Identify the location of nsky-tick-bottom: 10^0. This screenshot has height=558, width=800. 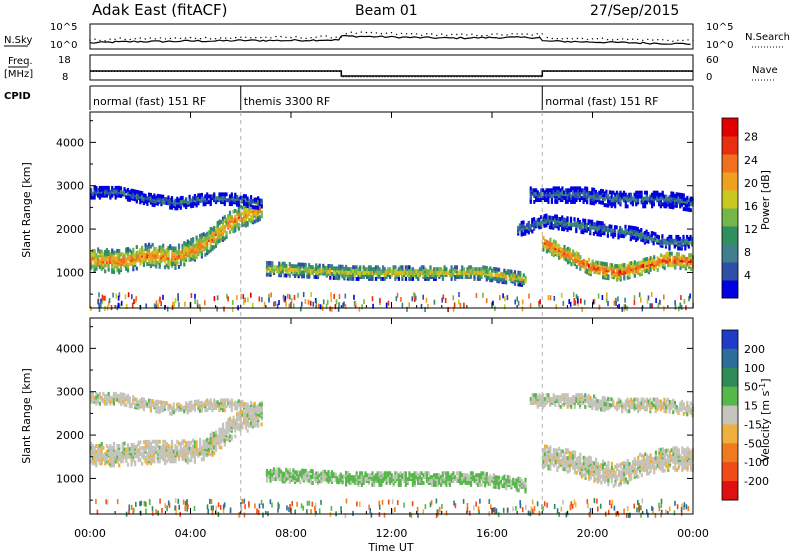
(63, 45).